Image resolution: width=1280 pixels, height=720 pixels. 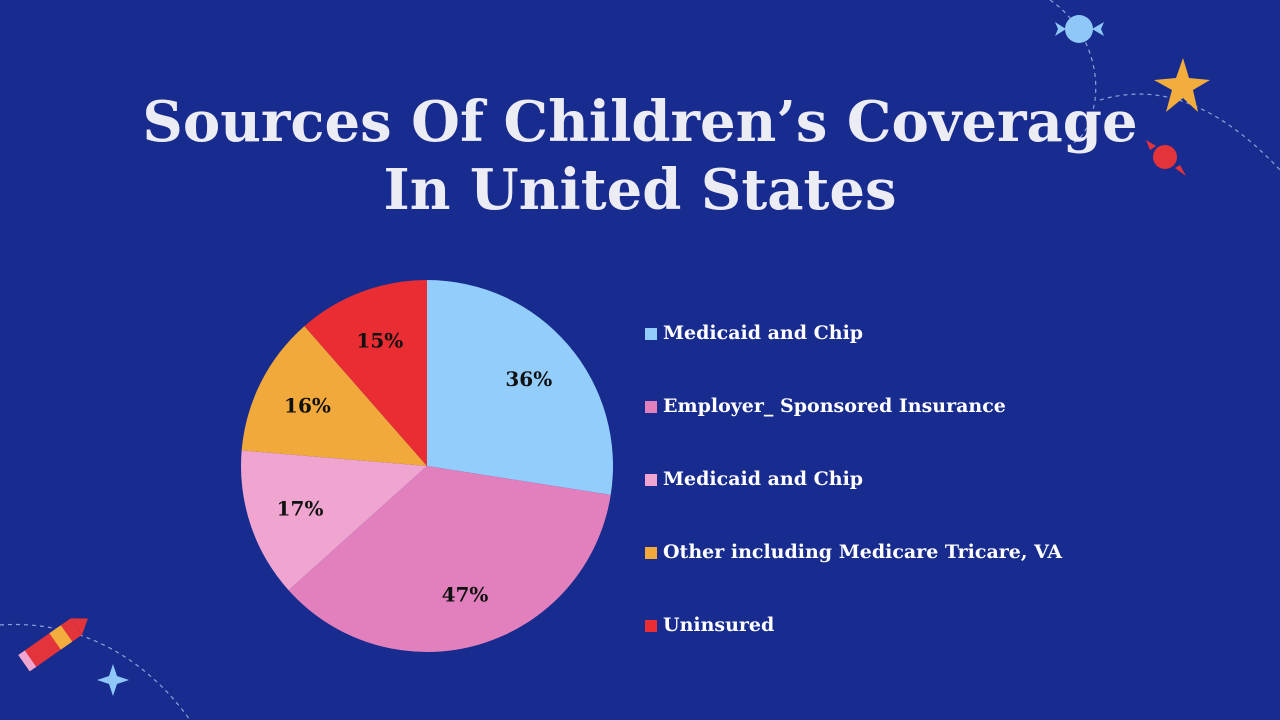 What do you see at coordinates (853, 427) in the screenshot?
I see `legend-item: Employer_ Sponsored Insurance` at bounding box center [853, 427].